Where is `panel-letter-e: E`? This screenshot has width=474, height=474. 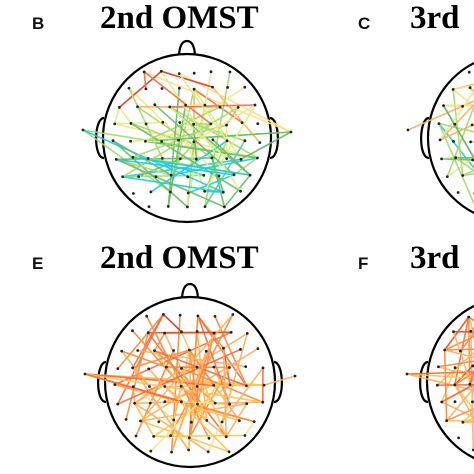 panel-letter-e: E is located at coordinates (38, 263).